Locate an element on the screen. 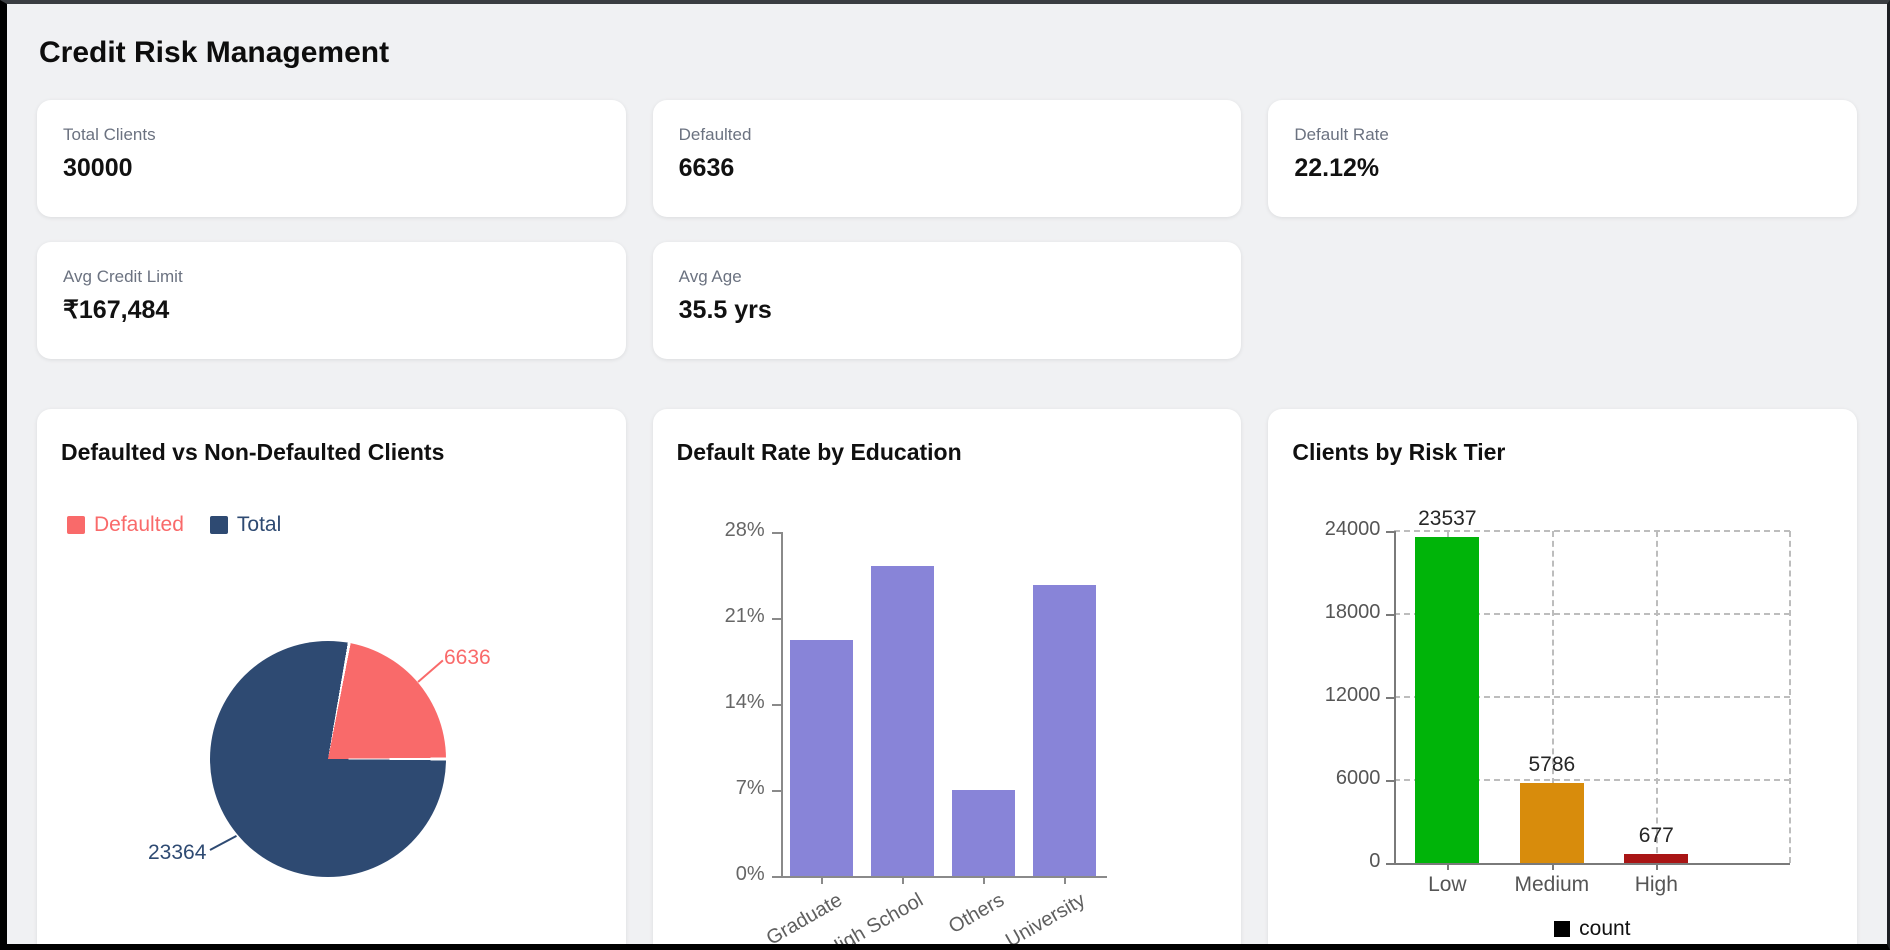 The height and width of the screenshot is (950, 1890). bar-high-school is located at coordinates (902, 721).